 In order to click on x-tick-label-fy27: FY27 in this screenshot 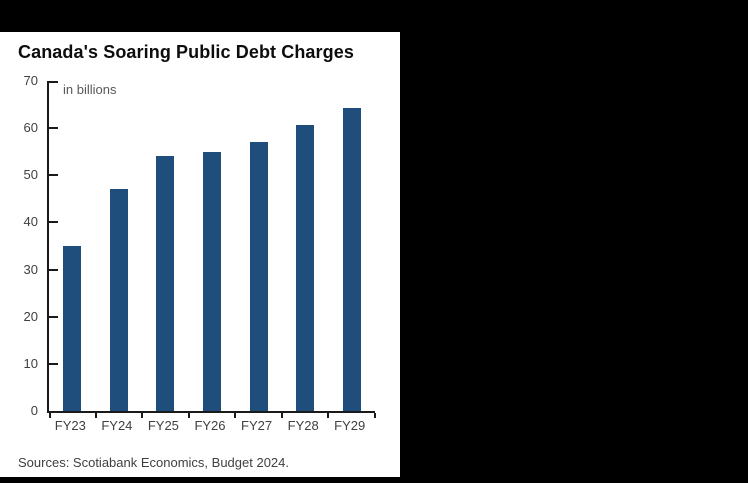, I will do `click(257, 425)`.